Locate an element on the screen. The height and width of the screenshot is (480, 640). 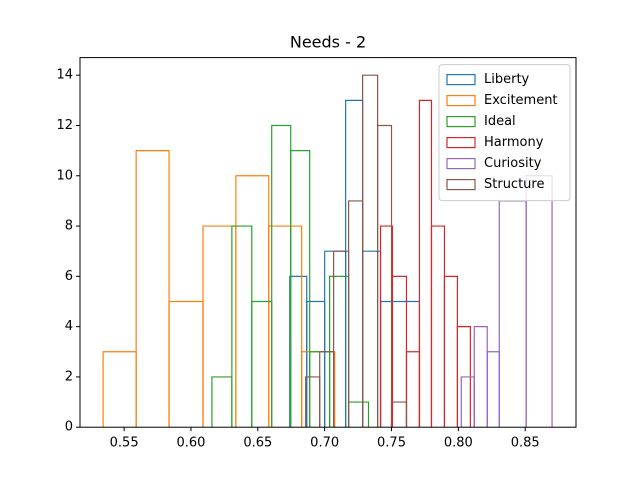
legend-label: Curiosity is located at coordinates (513, 163).